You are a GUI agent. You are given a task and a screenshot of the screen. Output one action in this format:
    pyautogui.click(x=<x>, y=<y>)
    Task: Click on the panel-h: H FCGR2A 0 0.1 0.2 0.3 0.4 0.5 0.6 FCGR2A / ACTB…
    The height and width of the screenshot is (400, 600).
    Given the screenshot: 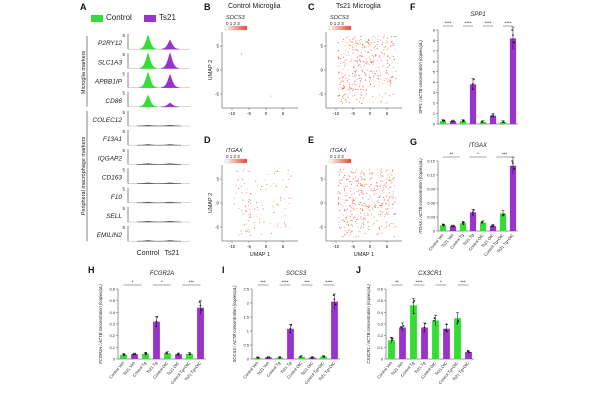 What is the action you would take?
    pyautogui.click(x=150, y=332)
    